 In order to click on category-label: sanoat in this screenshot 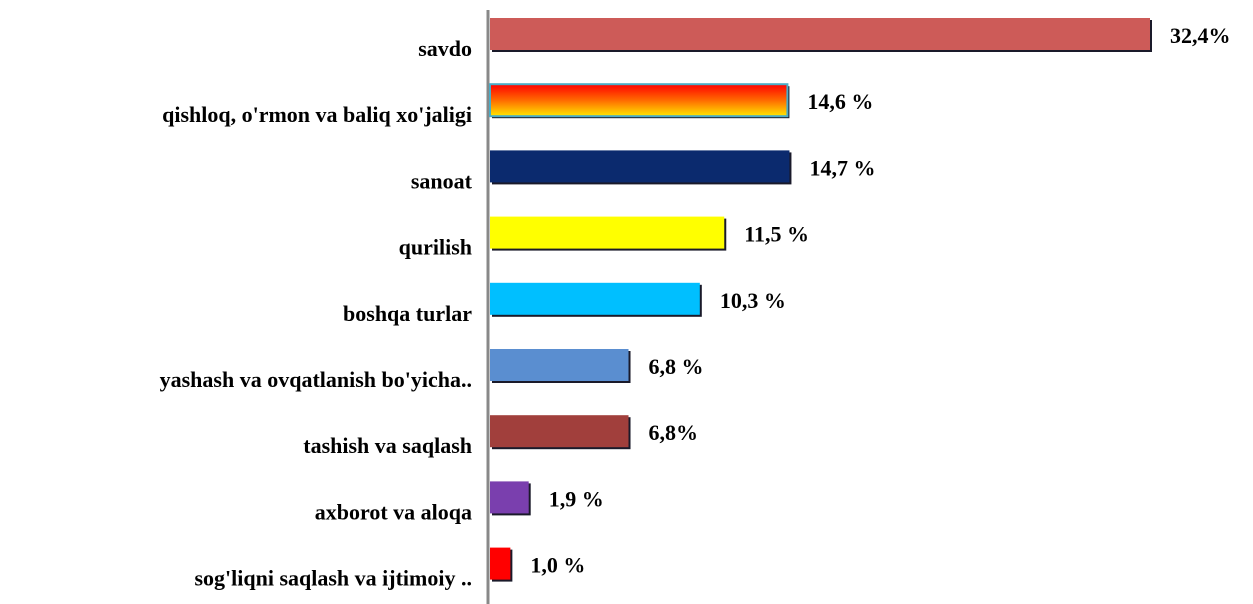, I will do `click(442, 180)`.